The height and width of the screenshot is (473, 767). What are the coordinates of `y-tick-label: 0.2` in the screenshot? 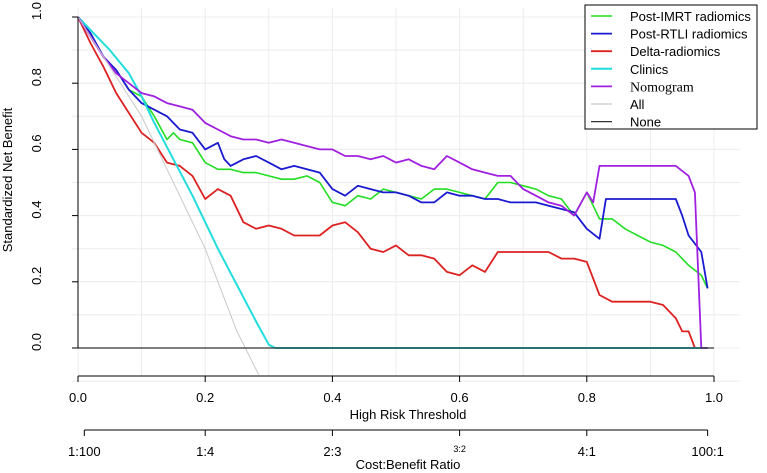 It's located at (36, 276).